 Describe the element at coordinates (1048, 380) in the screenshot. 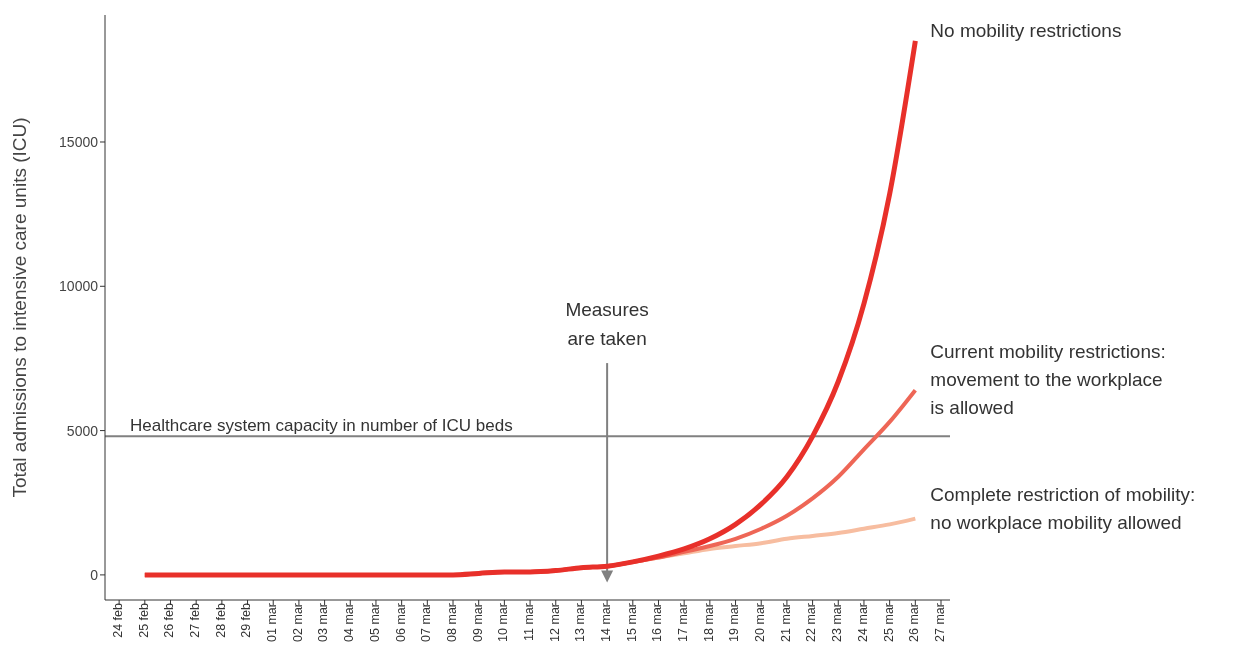

I see `series-label: Current mobility restrictions: movement to the workplace is allowed` at that location.